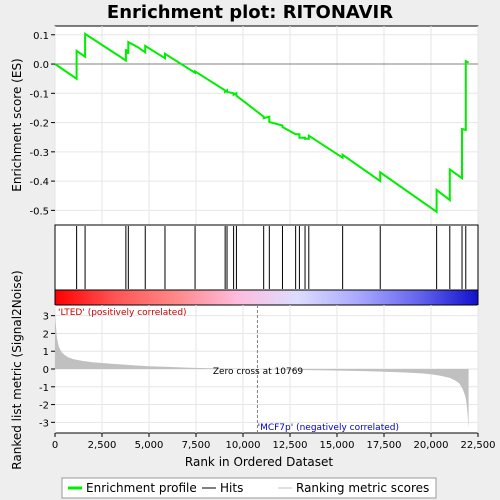  I want to click on rank-colorbar, so click(266, 297).